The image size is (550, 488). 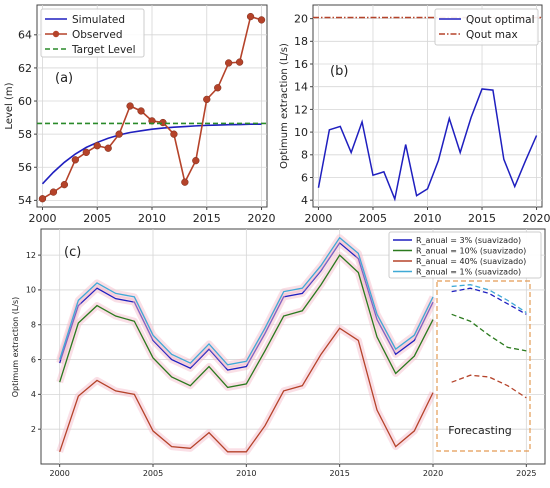 What do you see at coordinates (301, 41) in the screenshot?
I see `y-tick-label: 18` at bounding box center [301, 41].